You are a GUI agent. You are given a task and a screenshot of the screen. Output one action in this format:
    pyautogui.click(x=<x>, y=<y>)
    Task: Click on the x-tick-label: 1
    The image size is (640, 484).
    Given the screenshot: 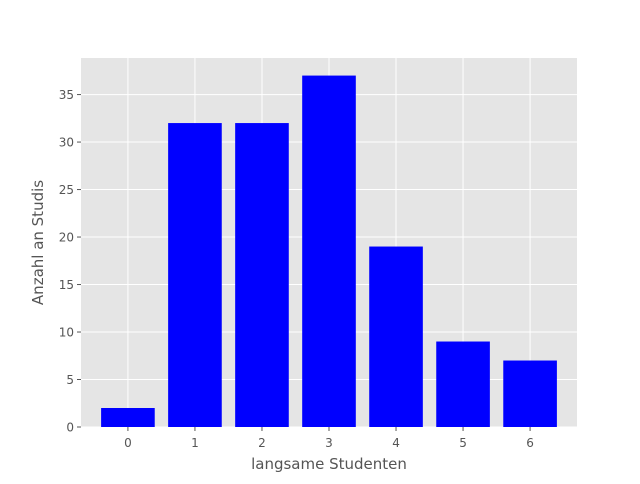 What is the action you would take?
    pyautogui.click(x=195, y=443)
    